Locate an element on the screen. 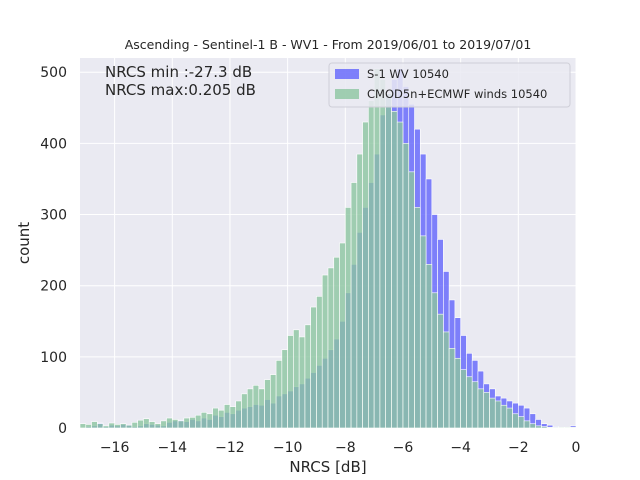 The width and height of the screenshot is (640, 480). legend-label-cmod5n: CMOD5n+ECMWF winds 10540 is located at coordinates (457, 94).